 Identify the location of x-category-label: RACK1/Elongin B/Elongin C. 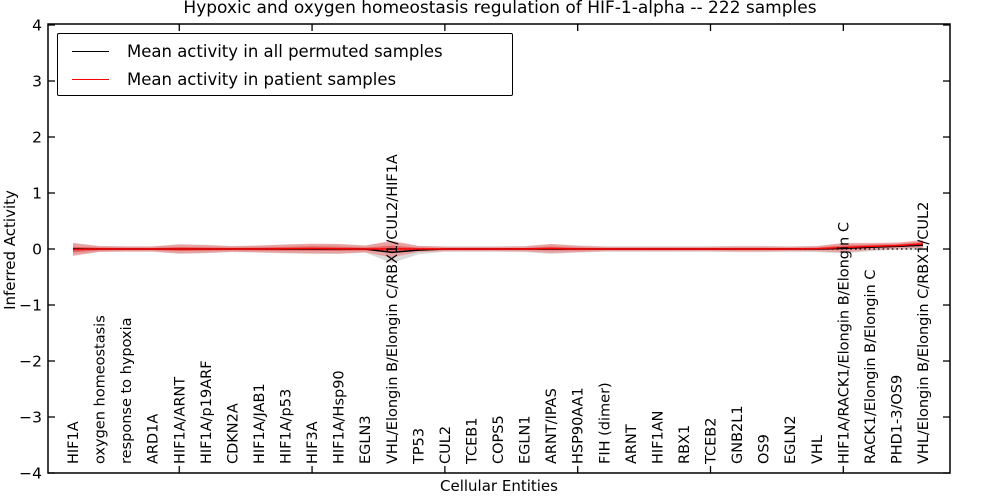
(871, 367).